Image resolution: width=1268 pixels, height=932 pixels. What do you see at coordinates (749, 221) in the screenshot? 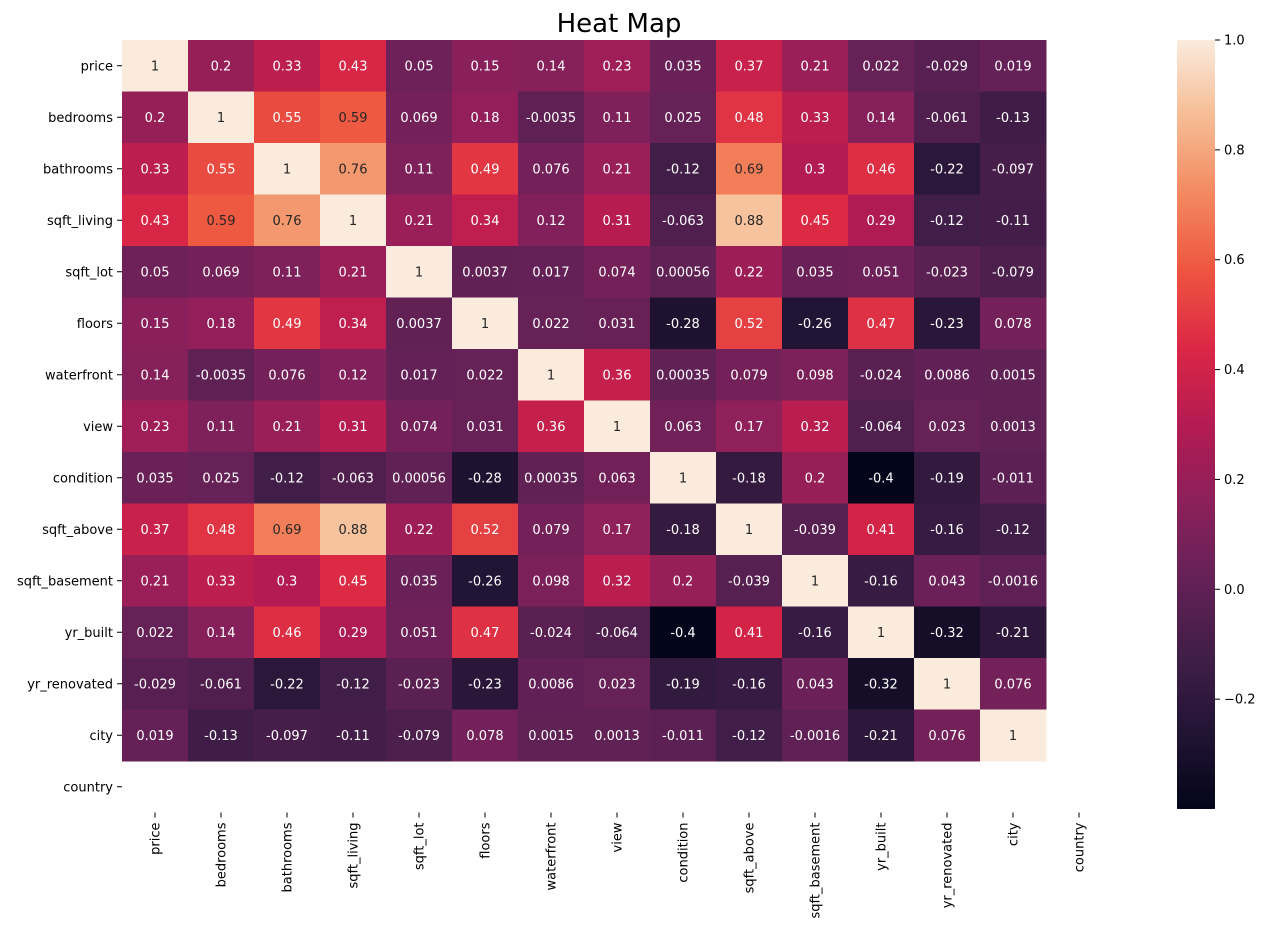
I see `cell-annotation: 0.88` at bounding box center [749, 221].